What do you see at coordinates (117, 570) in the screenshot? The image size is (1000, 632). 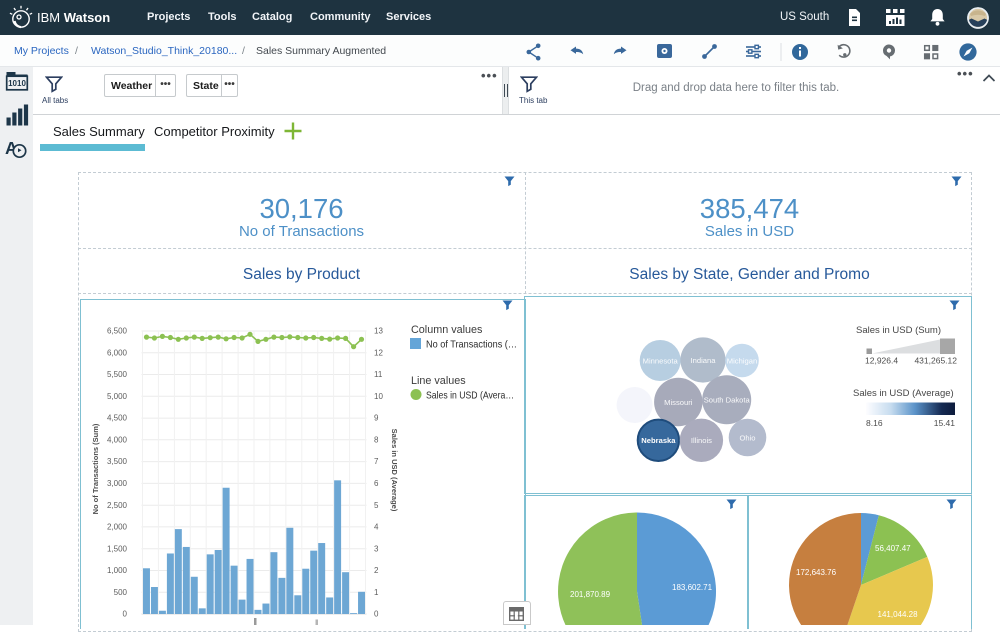 I see `svg-text: 1,000` at bounding box center [117, 570].